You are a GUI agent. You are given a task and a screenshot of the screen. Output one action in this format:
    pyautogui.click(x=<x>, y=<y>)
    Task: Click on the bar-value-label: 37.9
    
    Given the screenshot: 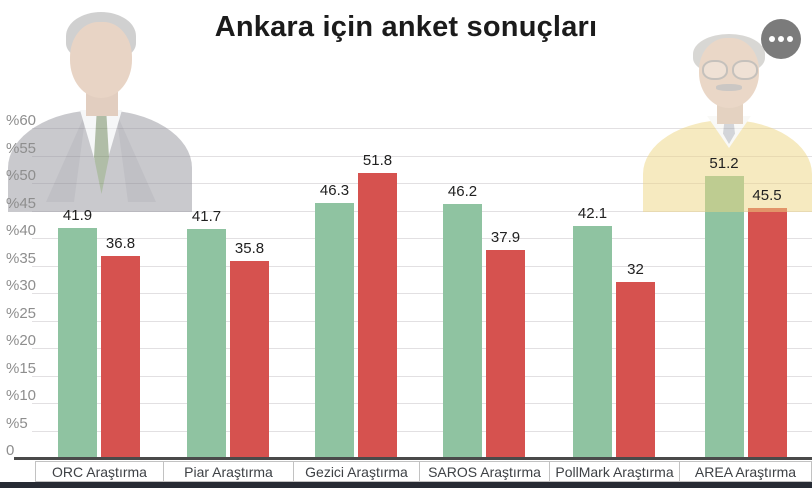 What is the action you would take?
    pyautogui.click(x=505, y=237)
    